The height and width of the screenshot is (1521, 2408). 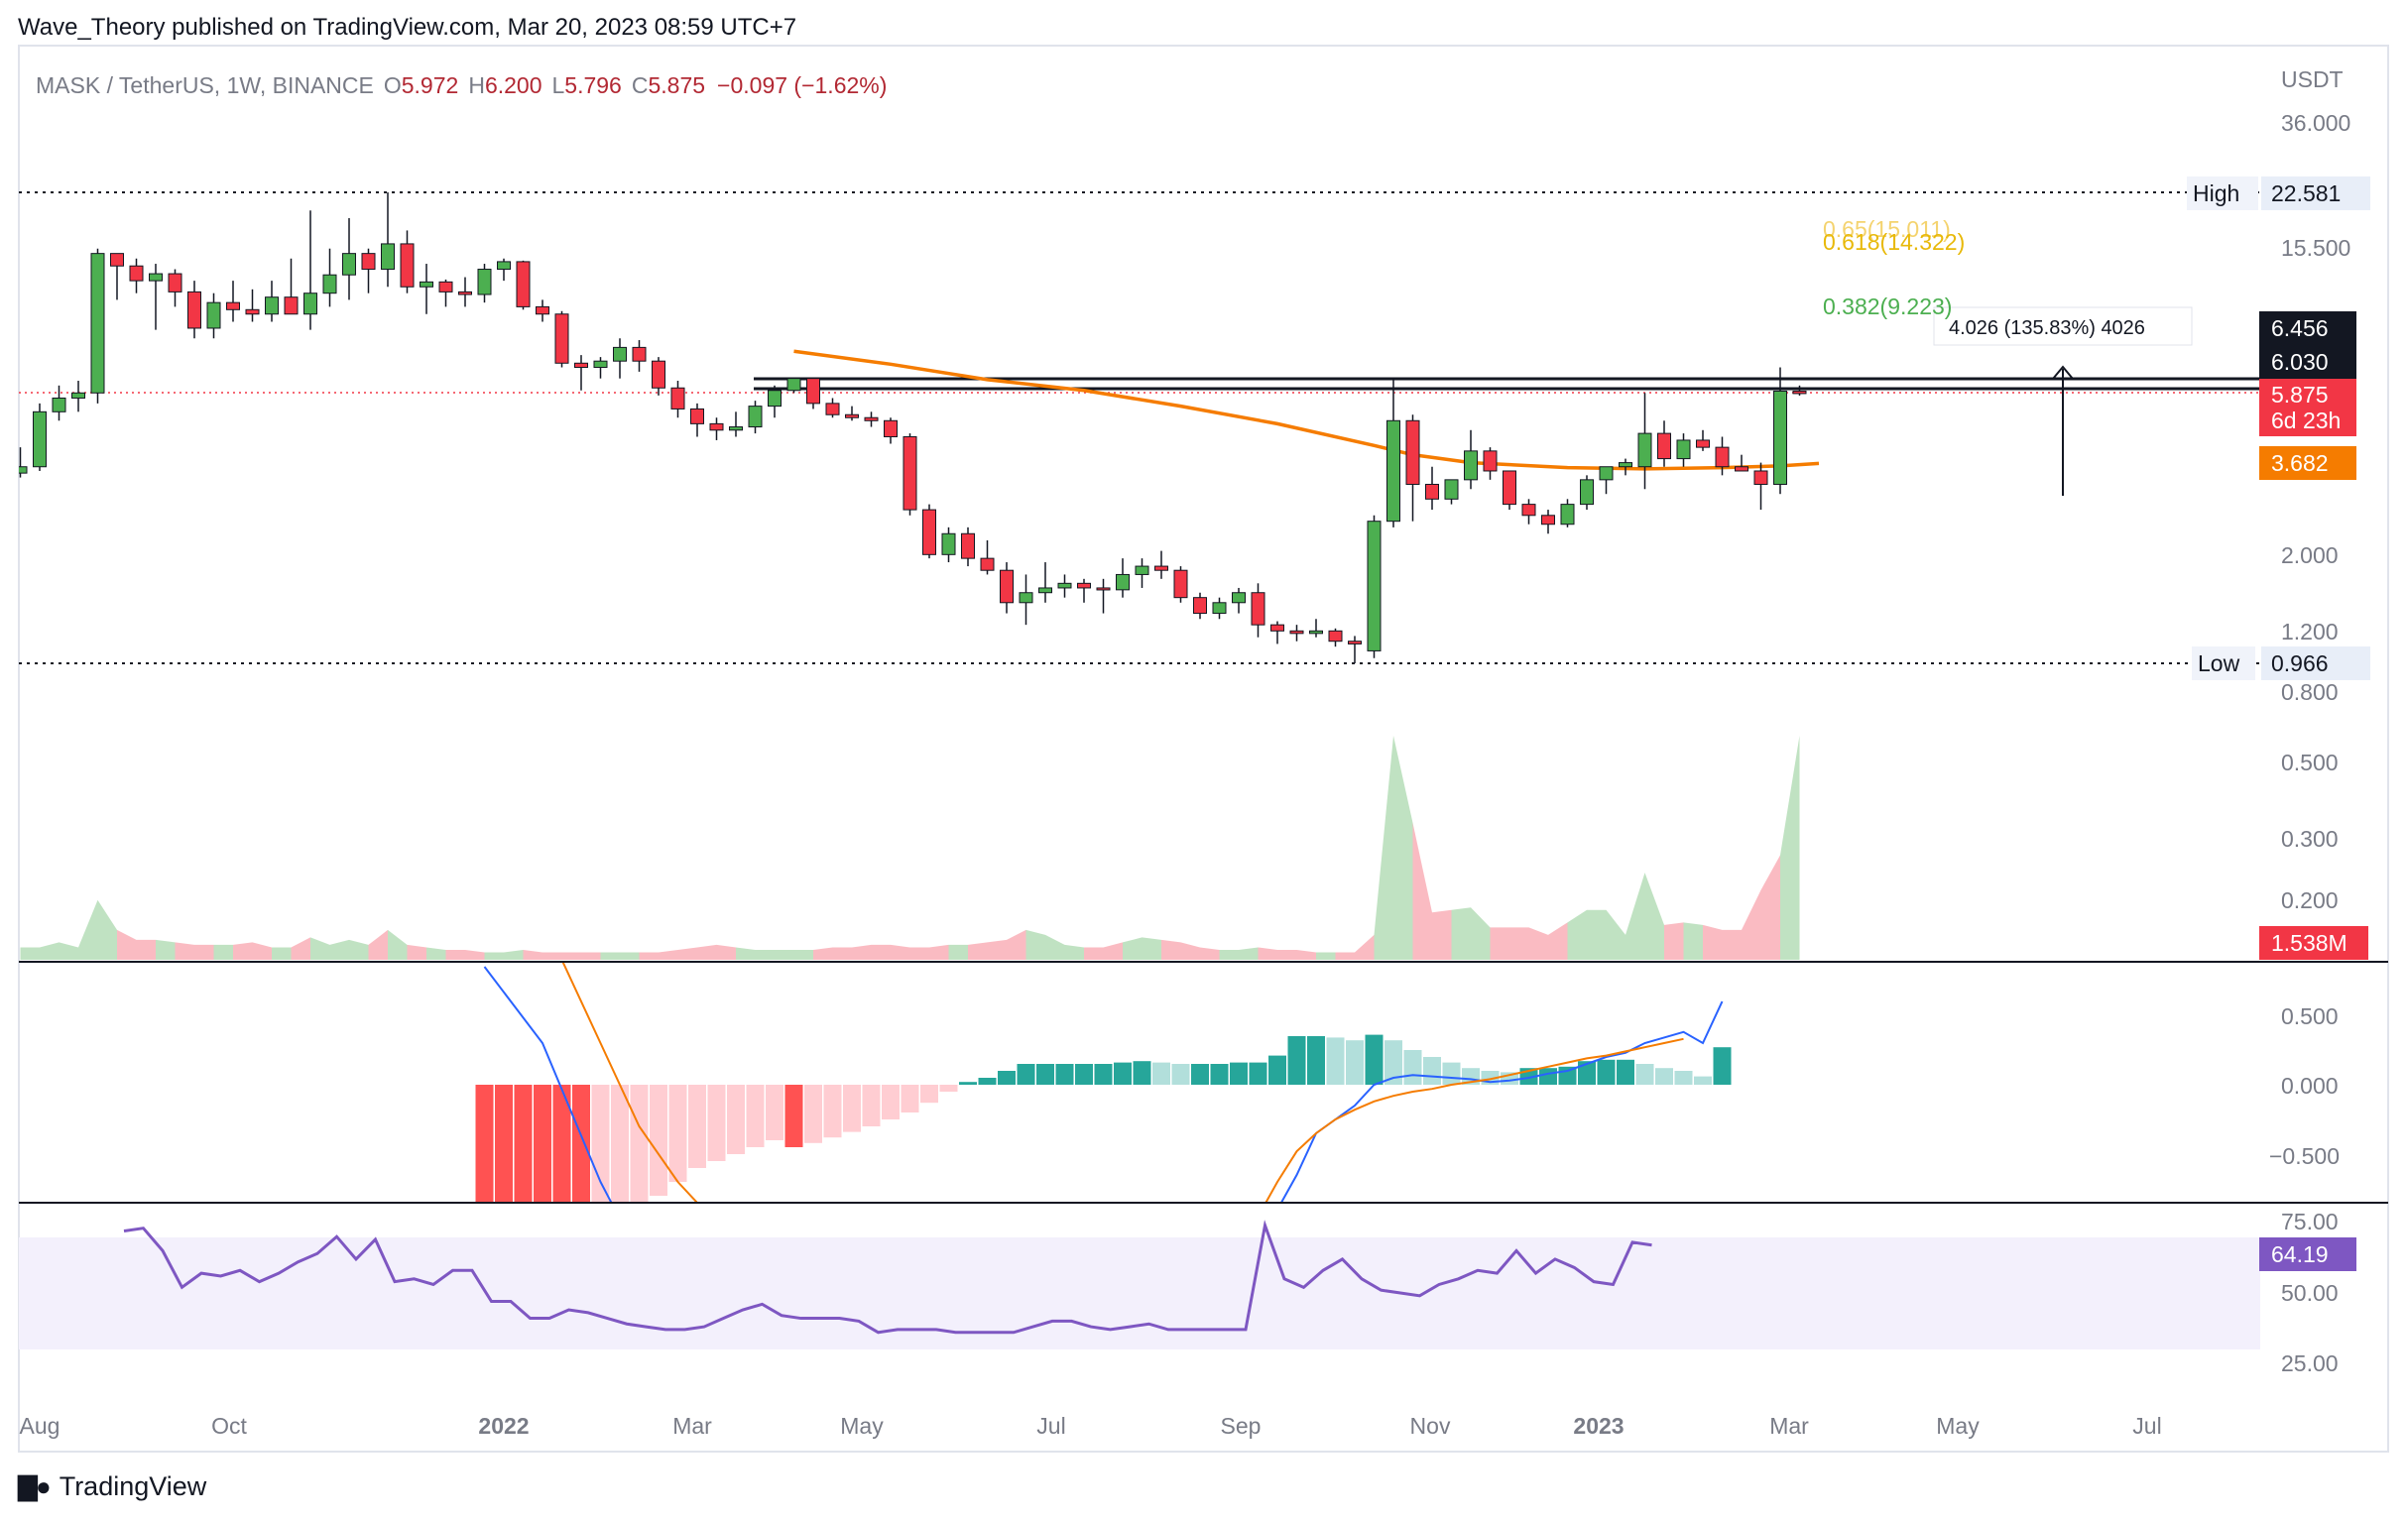 I want to click on signal-line, so click(x=1123, y=1082).